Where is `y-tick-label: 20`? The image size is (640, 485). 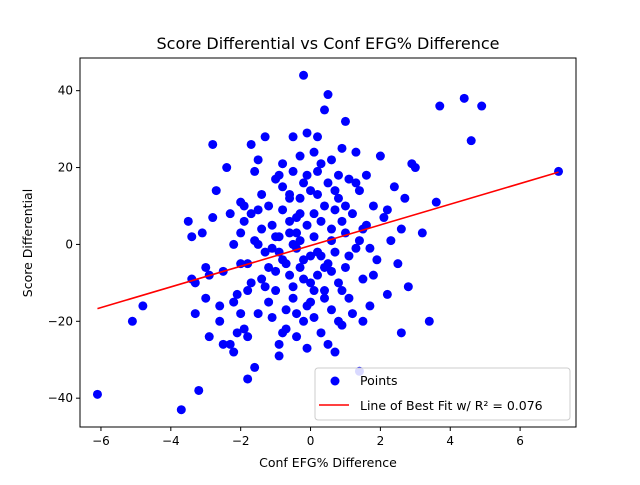
y-tick-label: 20 is located at coordinates (65, 168).